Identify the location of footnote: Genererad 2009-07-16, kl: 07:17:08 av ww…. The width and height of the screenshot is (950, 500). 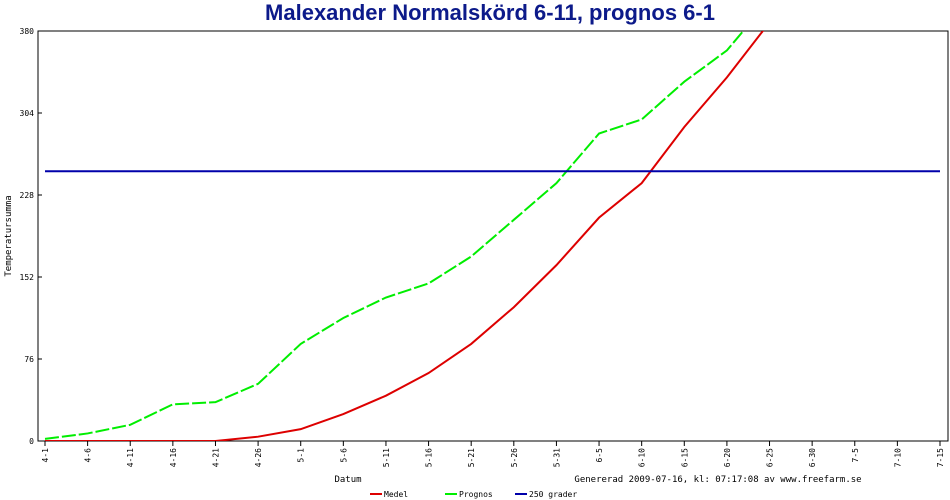
(717, 480).